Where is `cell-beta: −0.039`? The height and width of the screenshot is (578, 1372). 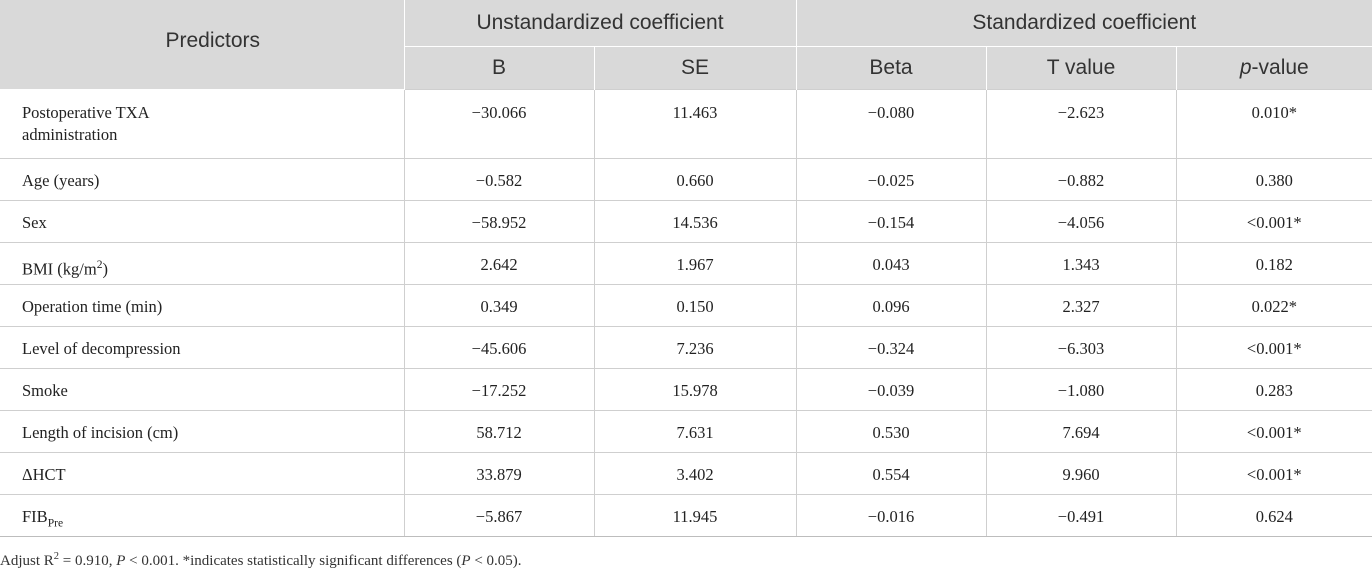 cell-beta: −0.039 is located at coordinates (891, 389).